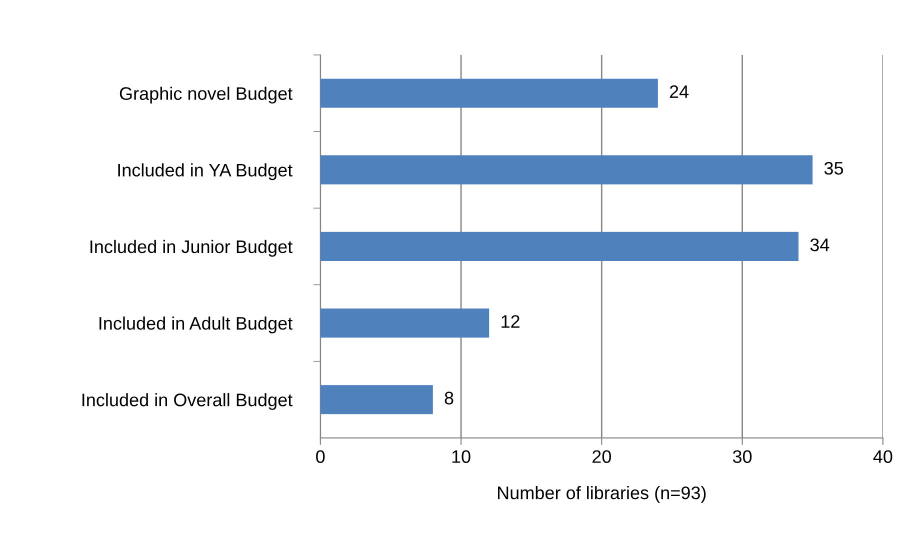 This screenshot has width=900, height=544. Describe the element at coordinates (191, 248) in the screenshot. I see `y-tick-label: Included in Junior Budget` at that location.